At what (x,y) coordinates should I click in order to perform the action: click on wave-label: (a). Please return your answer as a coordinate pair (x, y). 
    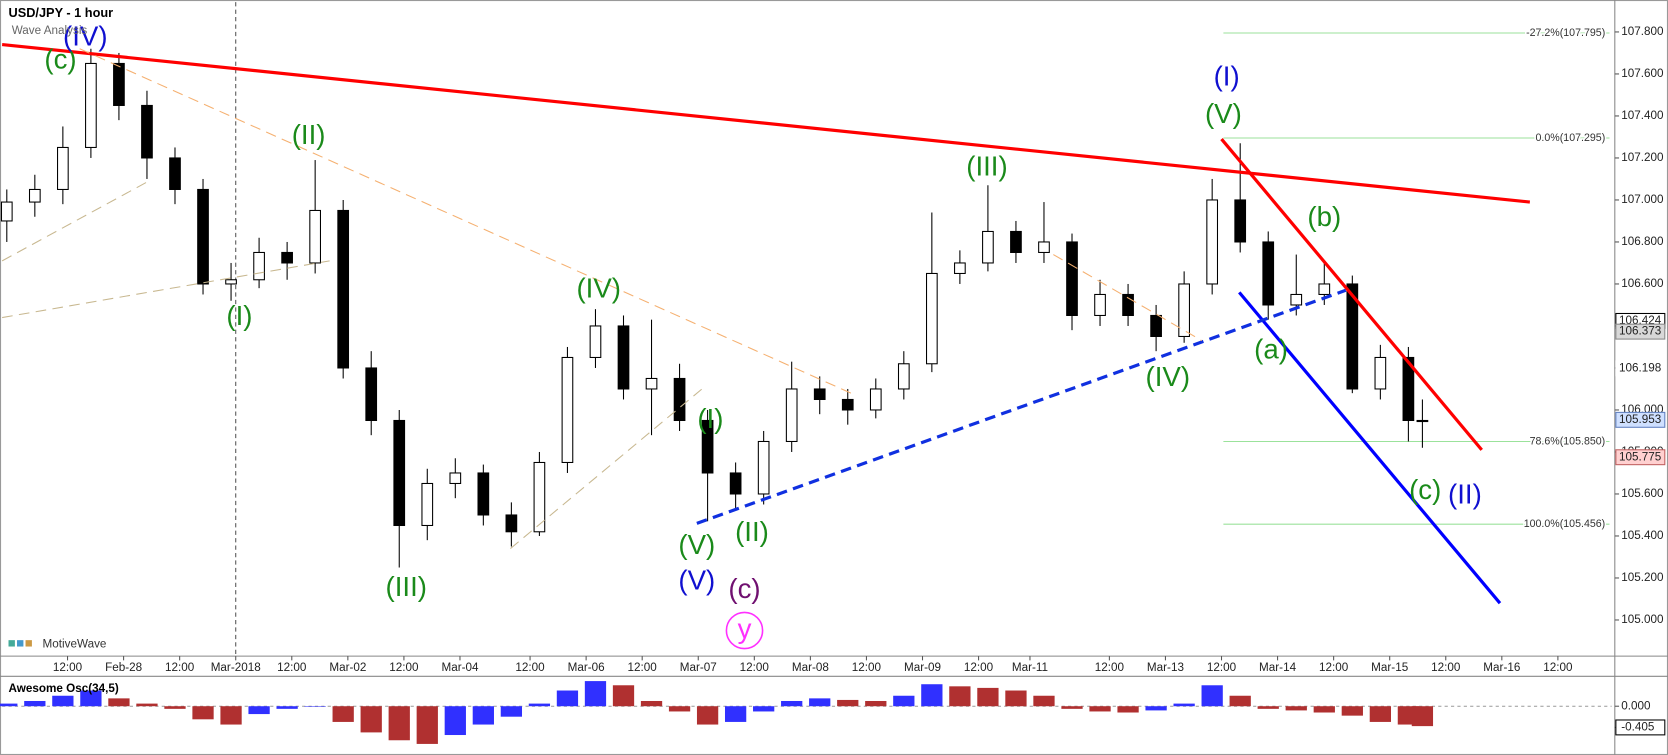
    Looking at the image, I should click on (1271, 348).